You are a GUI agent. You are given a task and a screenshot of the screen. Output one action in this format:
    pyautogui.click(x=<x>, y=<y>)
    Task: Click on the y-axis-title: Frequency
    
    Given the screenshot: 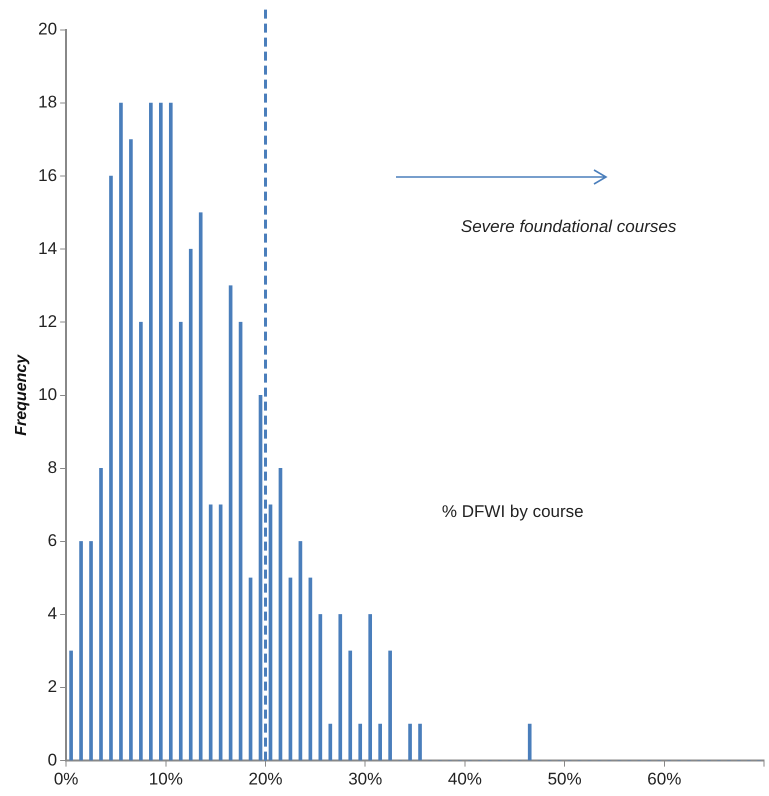 What is the action you would take?
    pyautogui.click(x=21, y=395)
    